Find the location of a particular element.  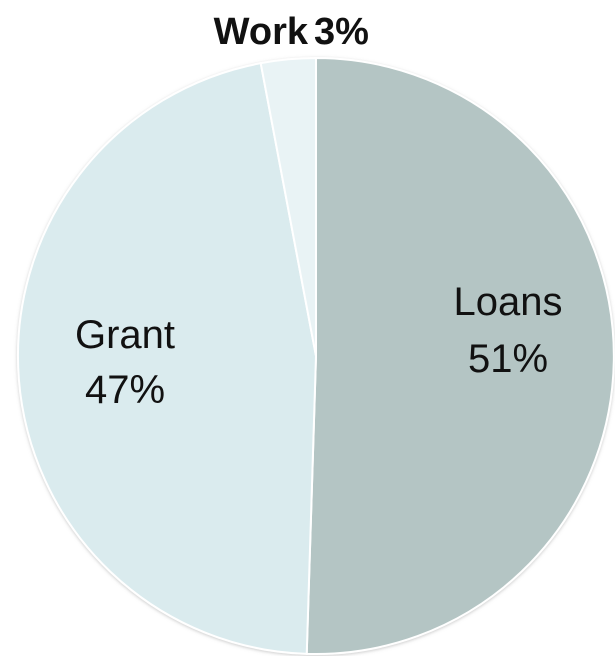

loans-percent-label: 51% is located at coordinates (508, 359).